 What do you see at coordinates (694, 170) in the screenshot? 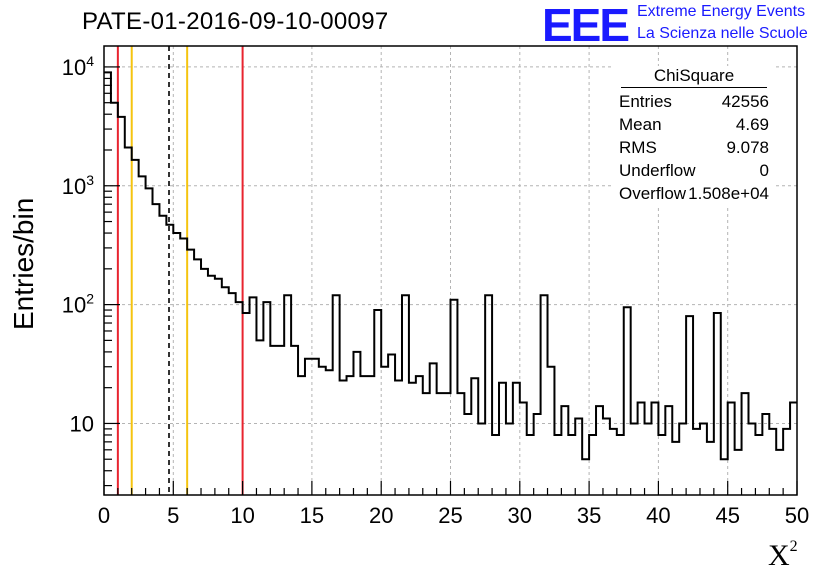
I see `stats-row: Underflow 0` at bounding box center [694, 170].